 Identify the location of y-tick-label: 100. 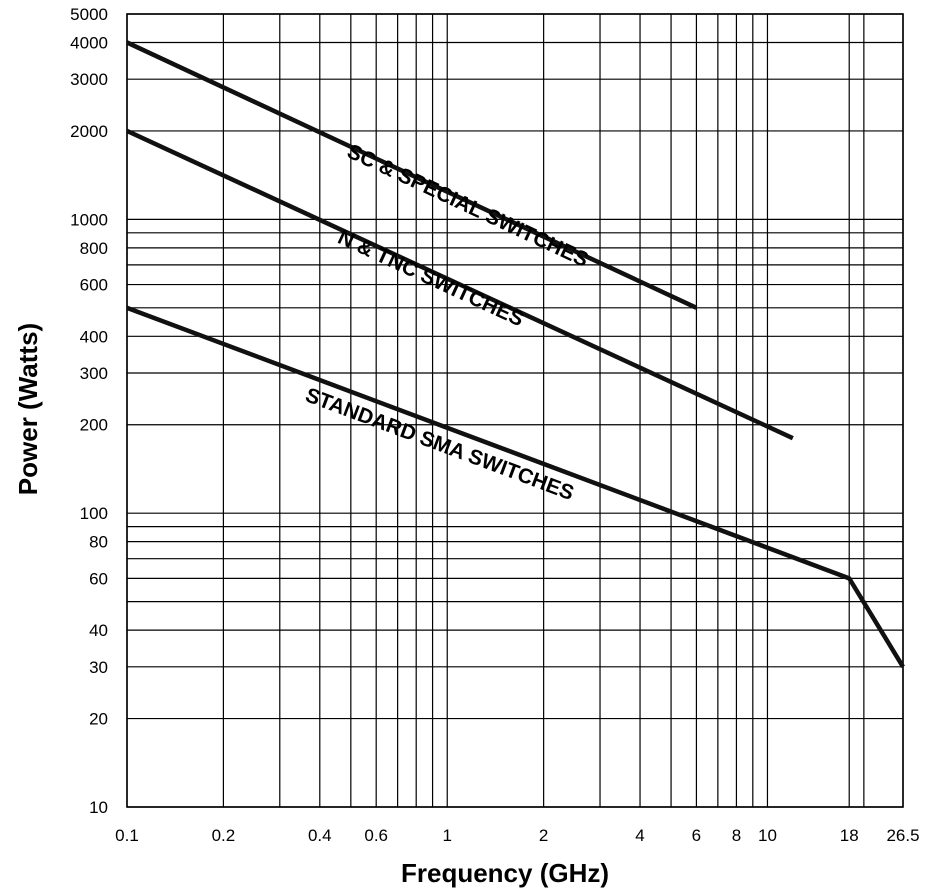
(94, 513).